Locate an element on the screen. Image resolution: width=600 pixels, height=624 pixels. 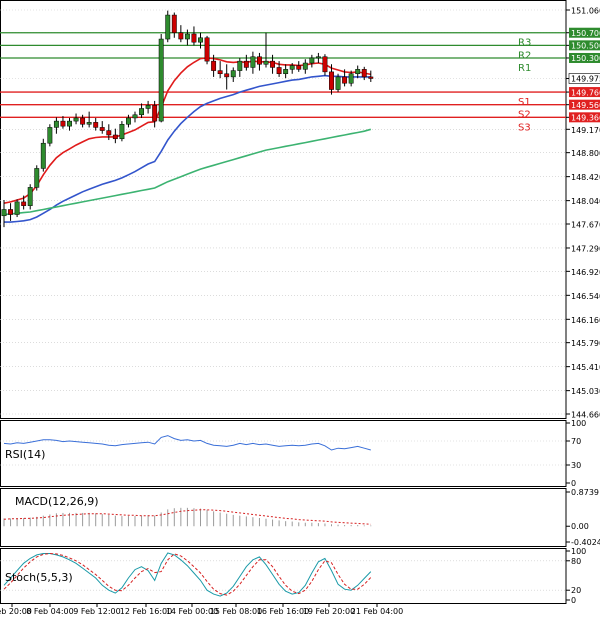
ema_mid-line is located at coordinates (187, 148).